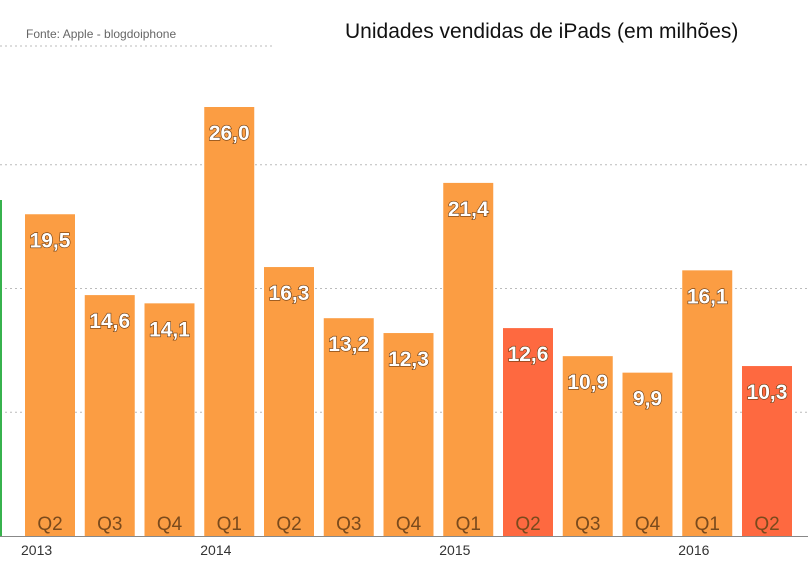  I want to click on bar-value-label: 10,3, so click(767, 392).